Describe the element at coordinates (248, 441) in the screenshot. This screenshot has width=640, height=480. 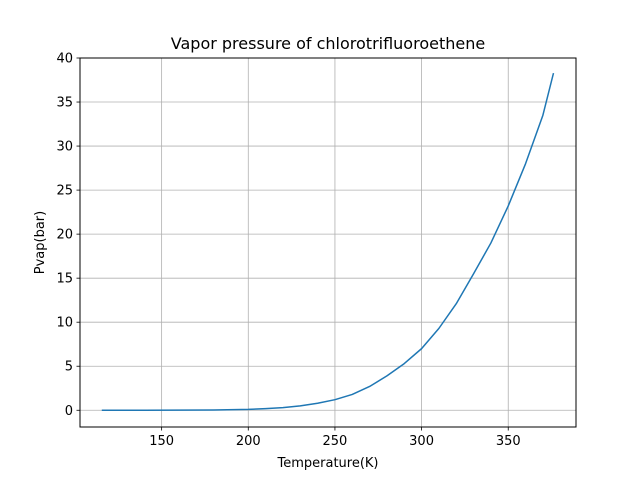
I see `x-tick-label: 200` at that location.